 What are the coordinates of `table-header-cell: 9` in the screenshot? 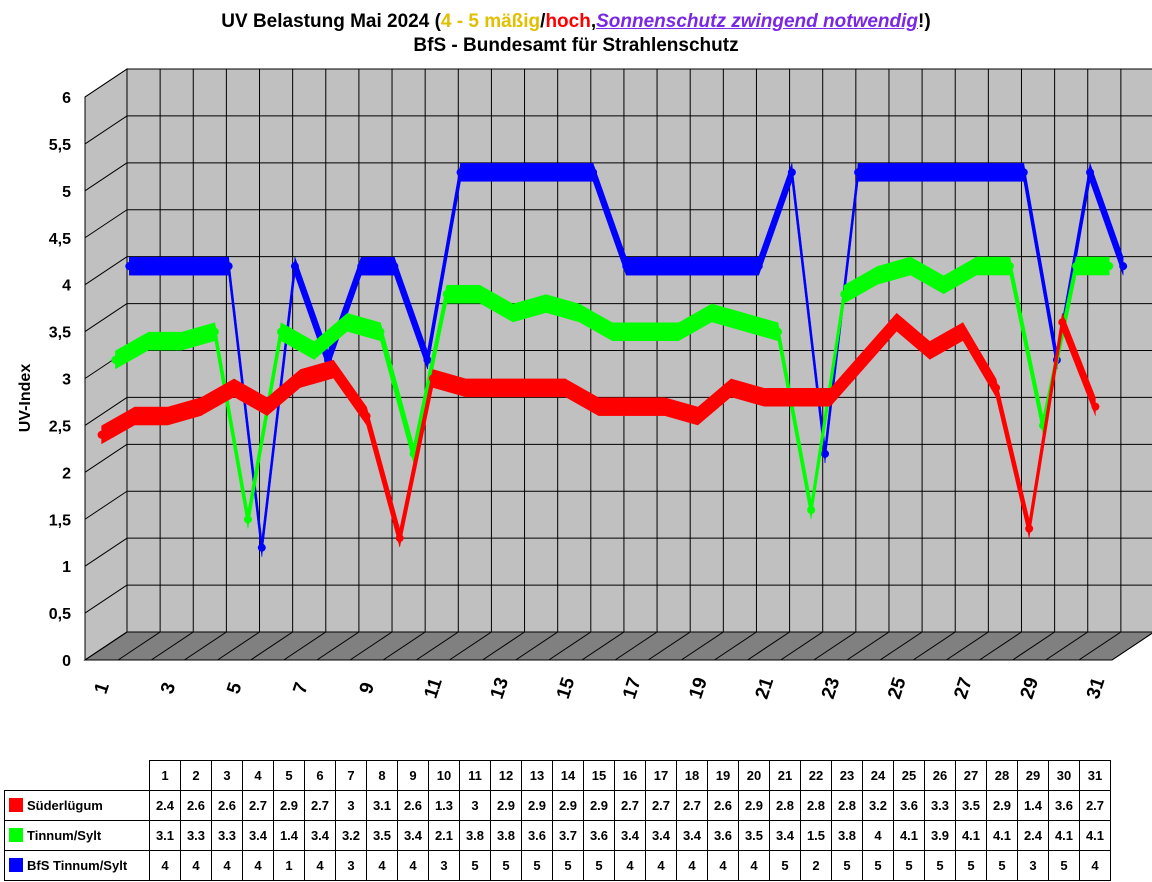 It's located at (413, 775).